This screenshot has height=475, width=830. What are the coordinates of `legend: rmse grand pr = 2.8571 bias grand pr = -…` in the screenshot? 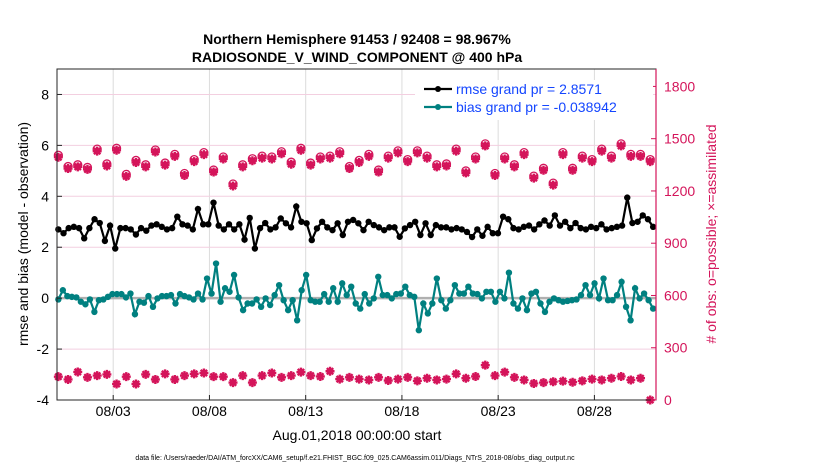 It's located at (534, 100).